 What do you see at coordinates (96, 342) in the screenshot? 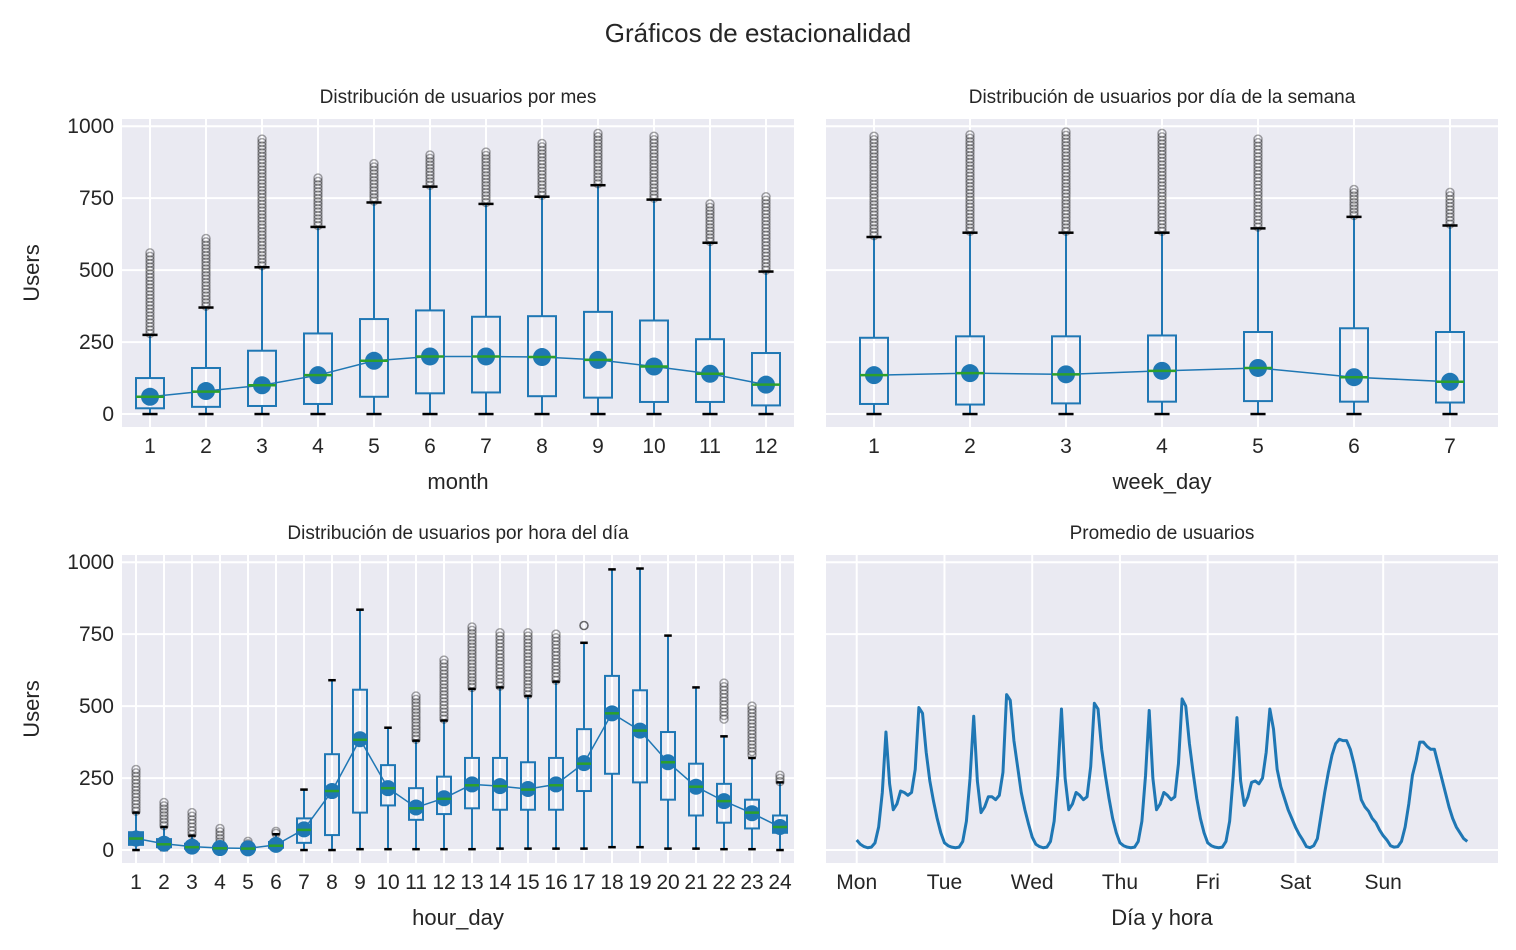
I see `y-tick-label: 250` at bounding box center [96, 342].